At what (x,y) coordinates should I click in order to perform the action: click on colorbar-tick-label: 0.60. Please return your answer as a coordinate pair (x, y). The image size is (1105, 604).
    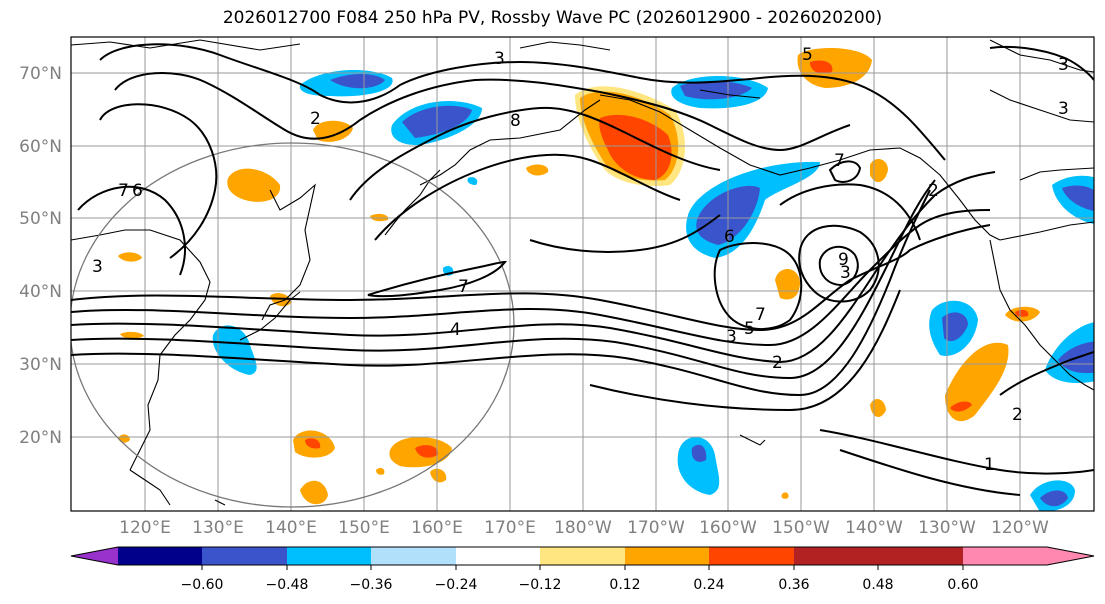
    Looking at the image, I should click on (962, 585).